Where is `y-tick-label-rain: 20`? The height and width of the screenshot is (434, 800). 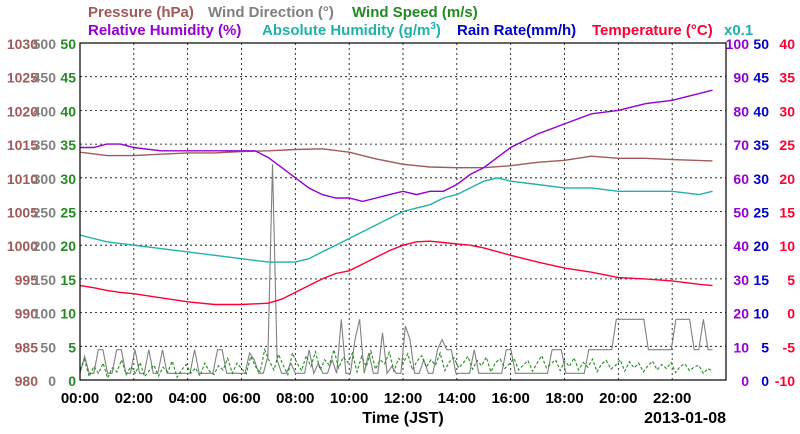 y-tick-label-rain: 20 is located at coordinates (761, 246).